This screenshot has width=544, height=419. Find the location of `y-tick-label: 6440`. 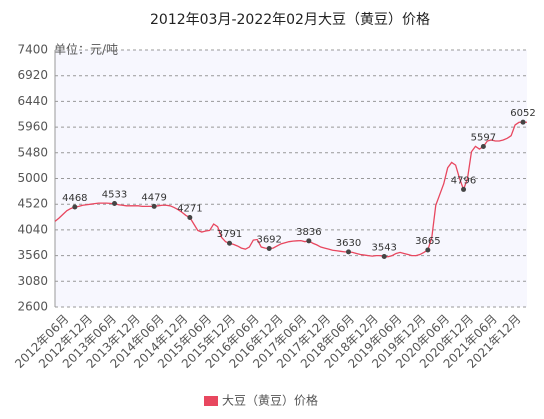

y-tick-label: 6440 is located at coordinates (32, 101).